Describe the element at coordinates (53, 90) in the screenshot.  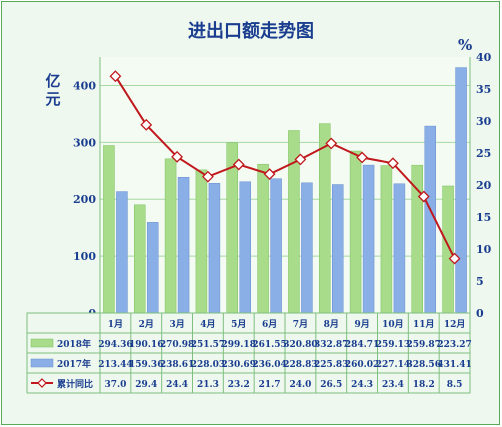
I see `left-axis-unit: 亿元` at that location.